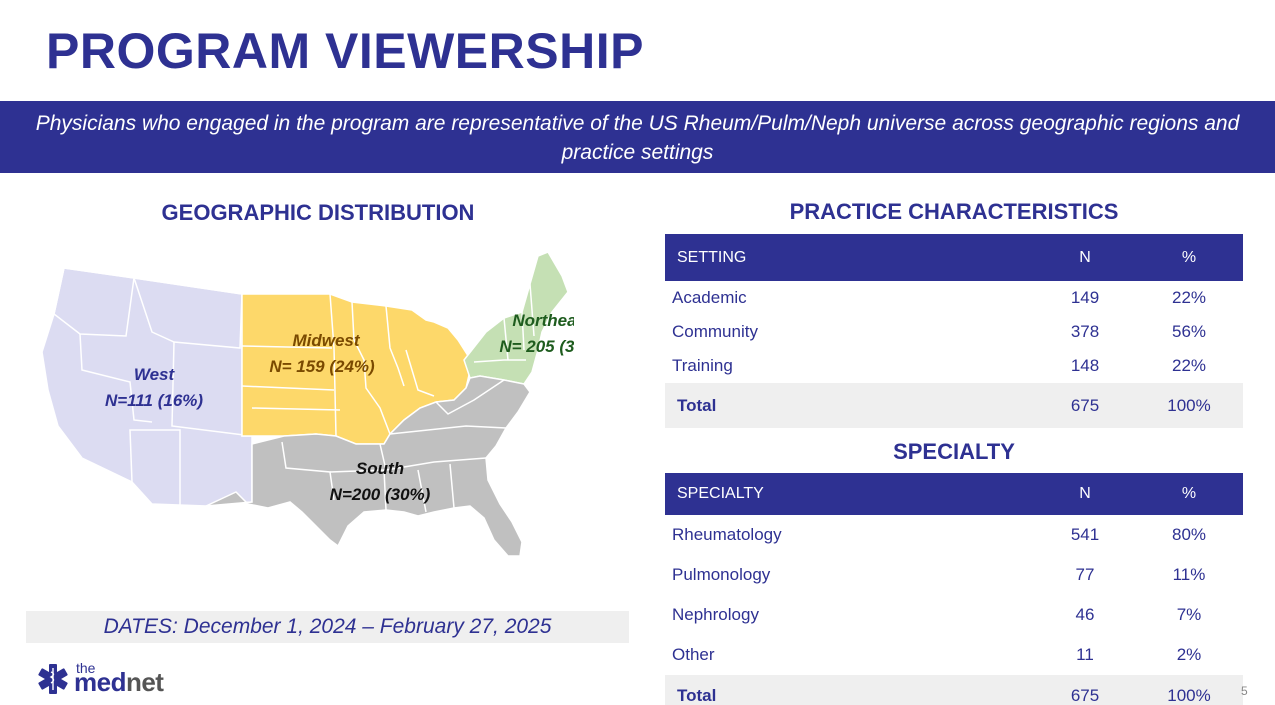  I want to click on table-row: Training 148 22%, so click(954, 366).